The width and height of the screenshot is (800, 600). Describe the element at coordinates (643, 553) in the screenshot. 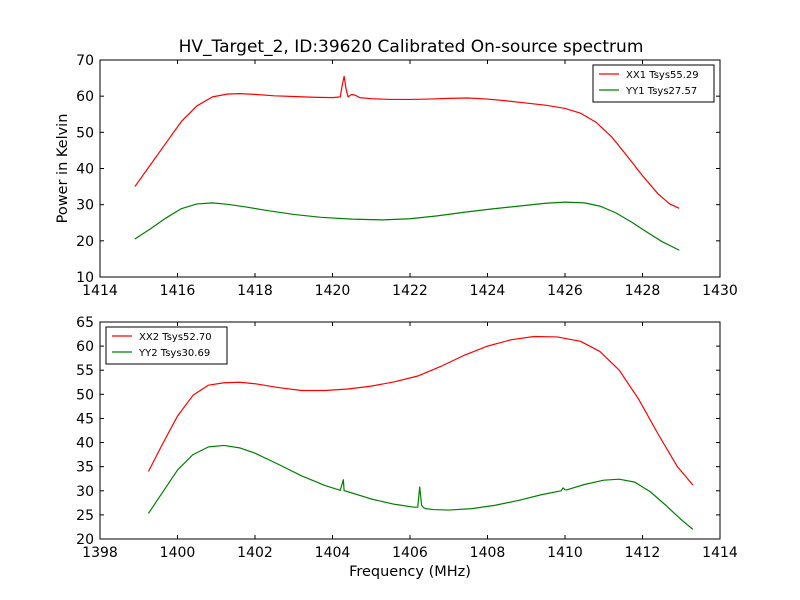

I see `x-tick-label: 1412` at that location.